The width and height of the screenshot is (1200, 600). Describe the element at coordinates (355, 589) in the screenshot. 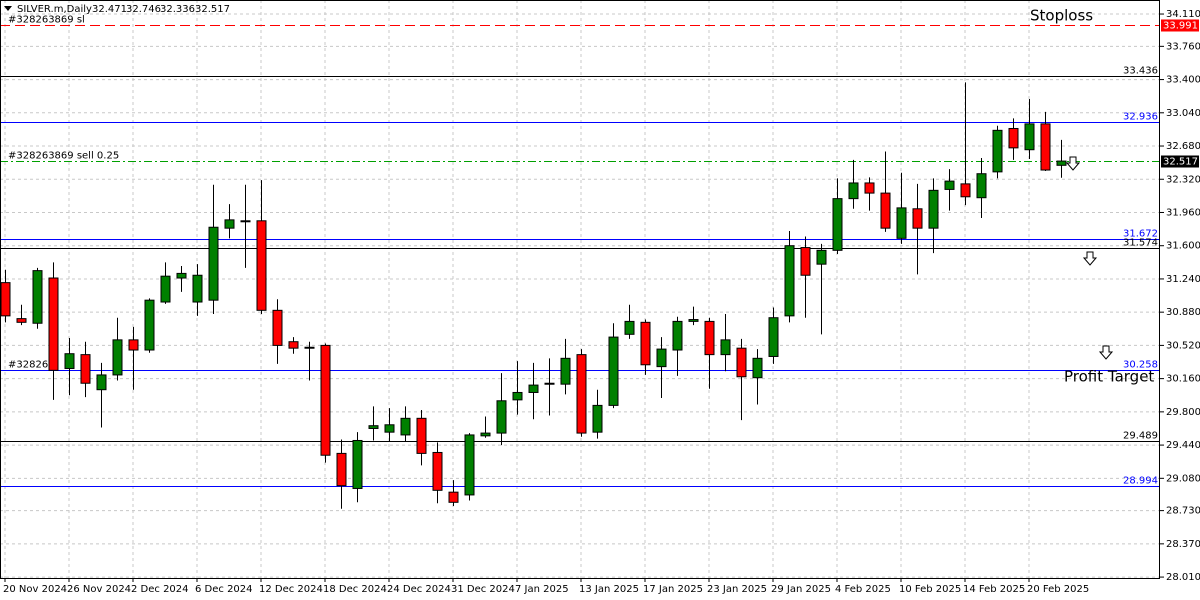

I see `x-tick-label: 18 Dec 2024` at that location.